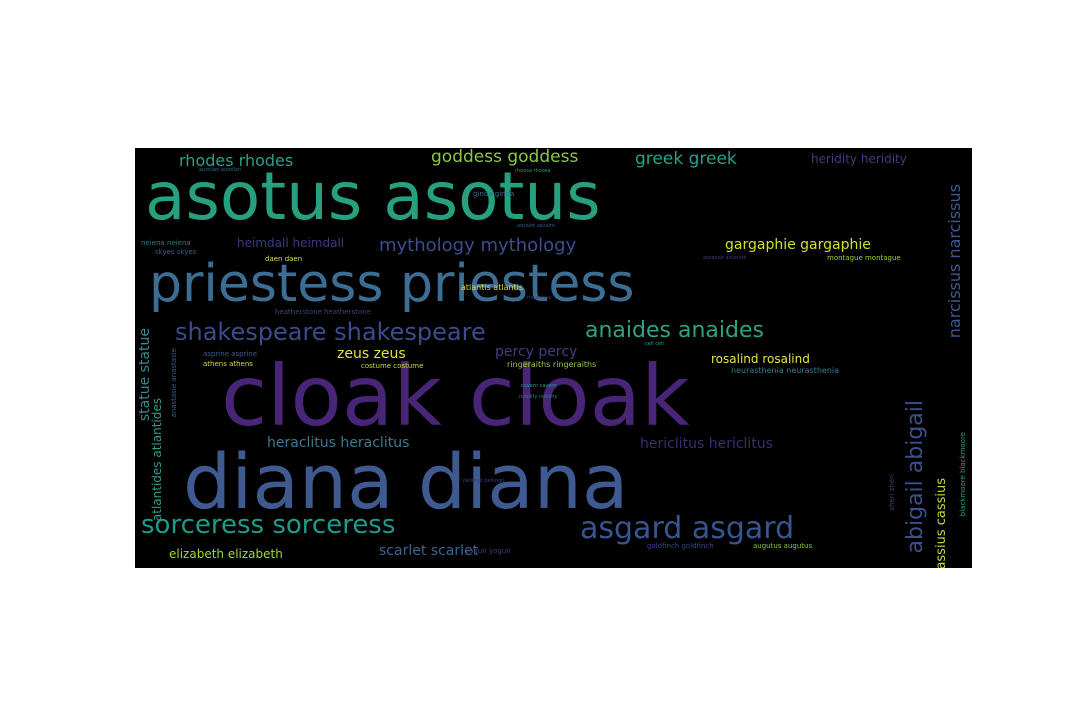 This screenshot has height=720, width=1080. I want to click on word-words-20: elizabeth elizabeth, so click(226, 554).